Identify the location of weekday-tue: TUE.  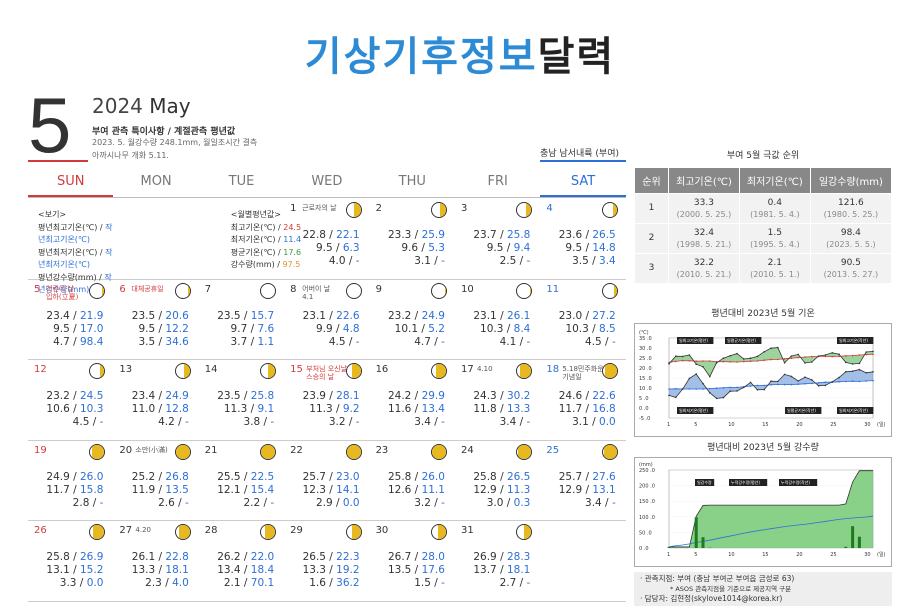
(241, 181).